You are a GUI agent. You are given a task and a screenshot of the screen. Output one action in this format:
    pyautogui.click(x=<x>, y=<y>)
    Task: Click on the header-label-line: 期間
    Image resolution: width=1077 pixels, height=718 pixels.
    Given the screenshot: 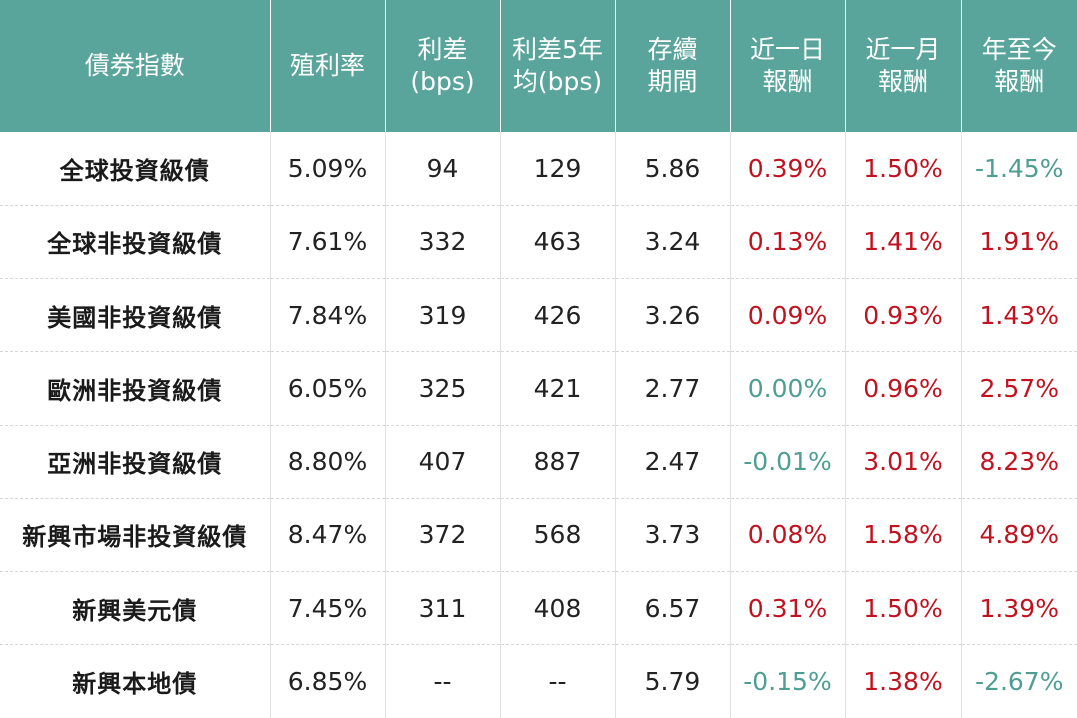 What is the action you would take?
    pyautogui.click(x=672, y=81)
    